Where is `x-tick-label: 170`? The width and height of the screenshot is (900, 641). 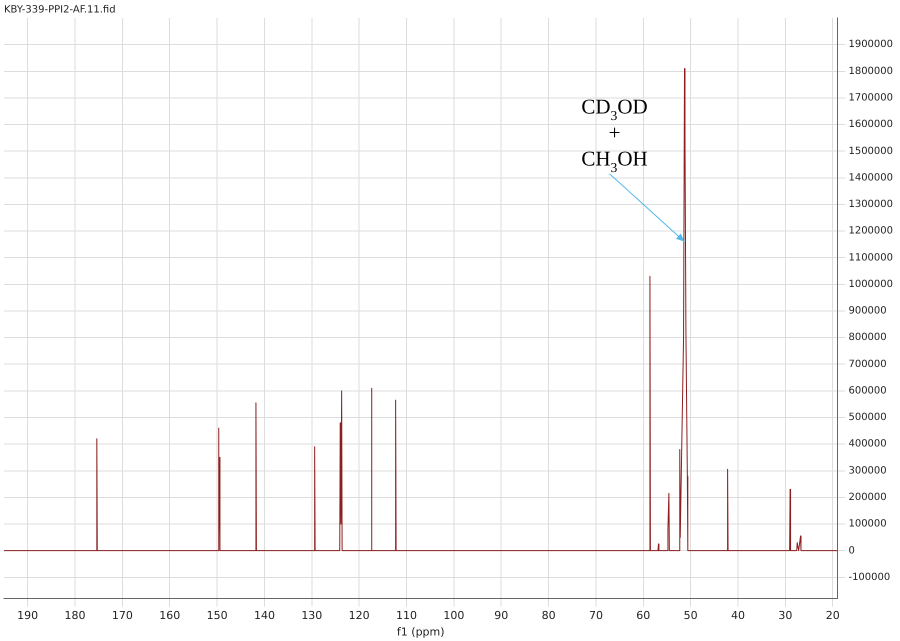
x-tick-label: 170 is located at coordinates (122, 615).